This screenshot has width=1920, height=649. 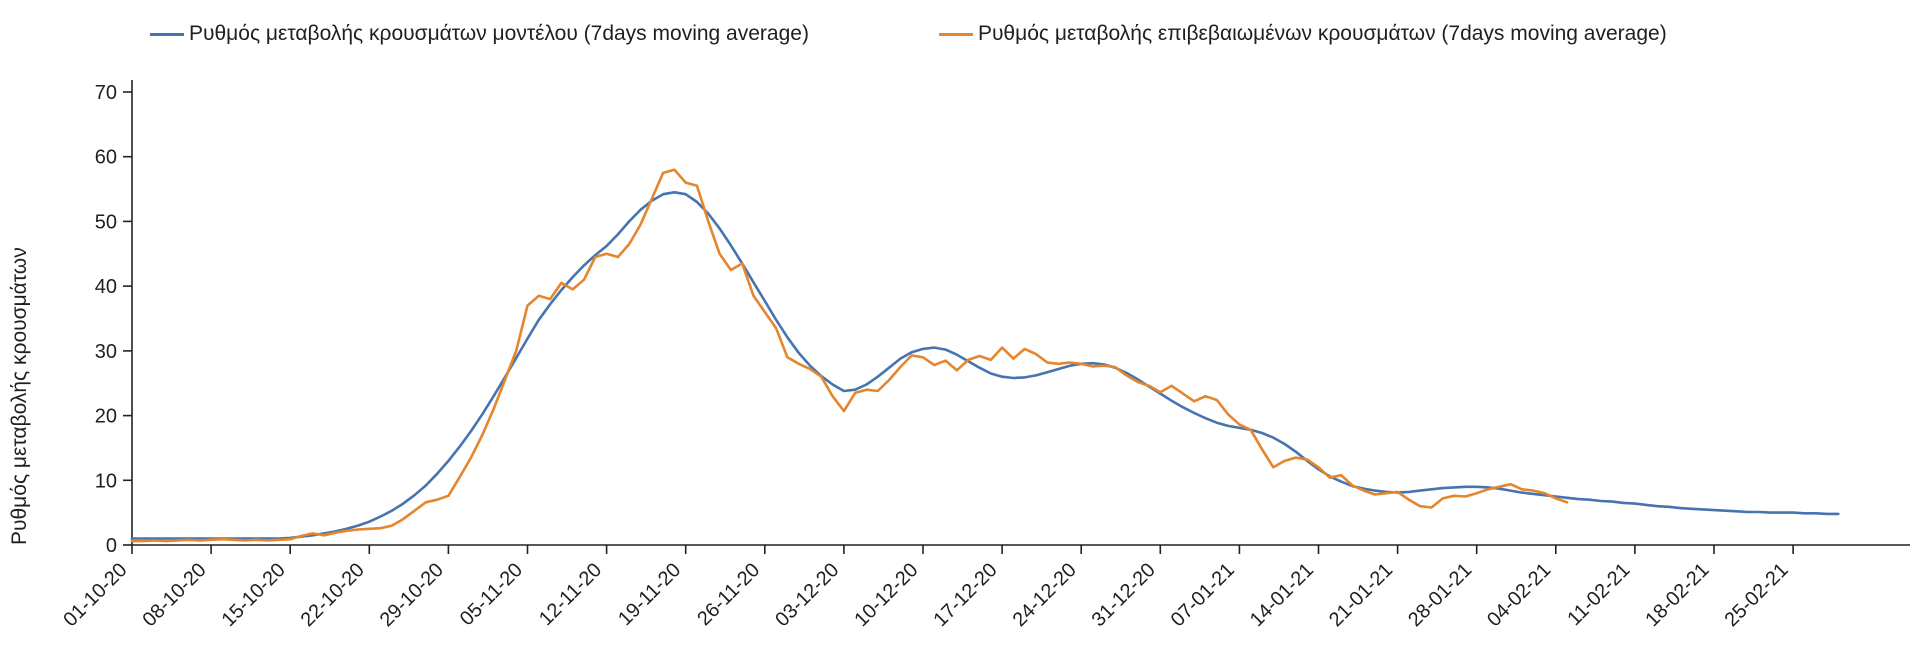 What do you see at coordinates (174, 595) in the screenshot?
I see `x-tick-label: 08-10-20` at bounding box center [174, 595].